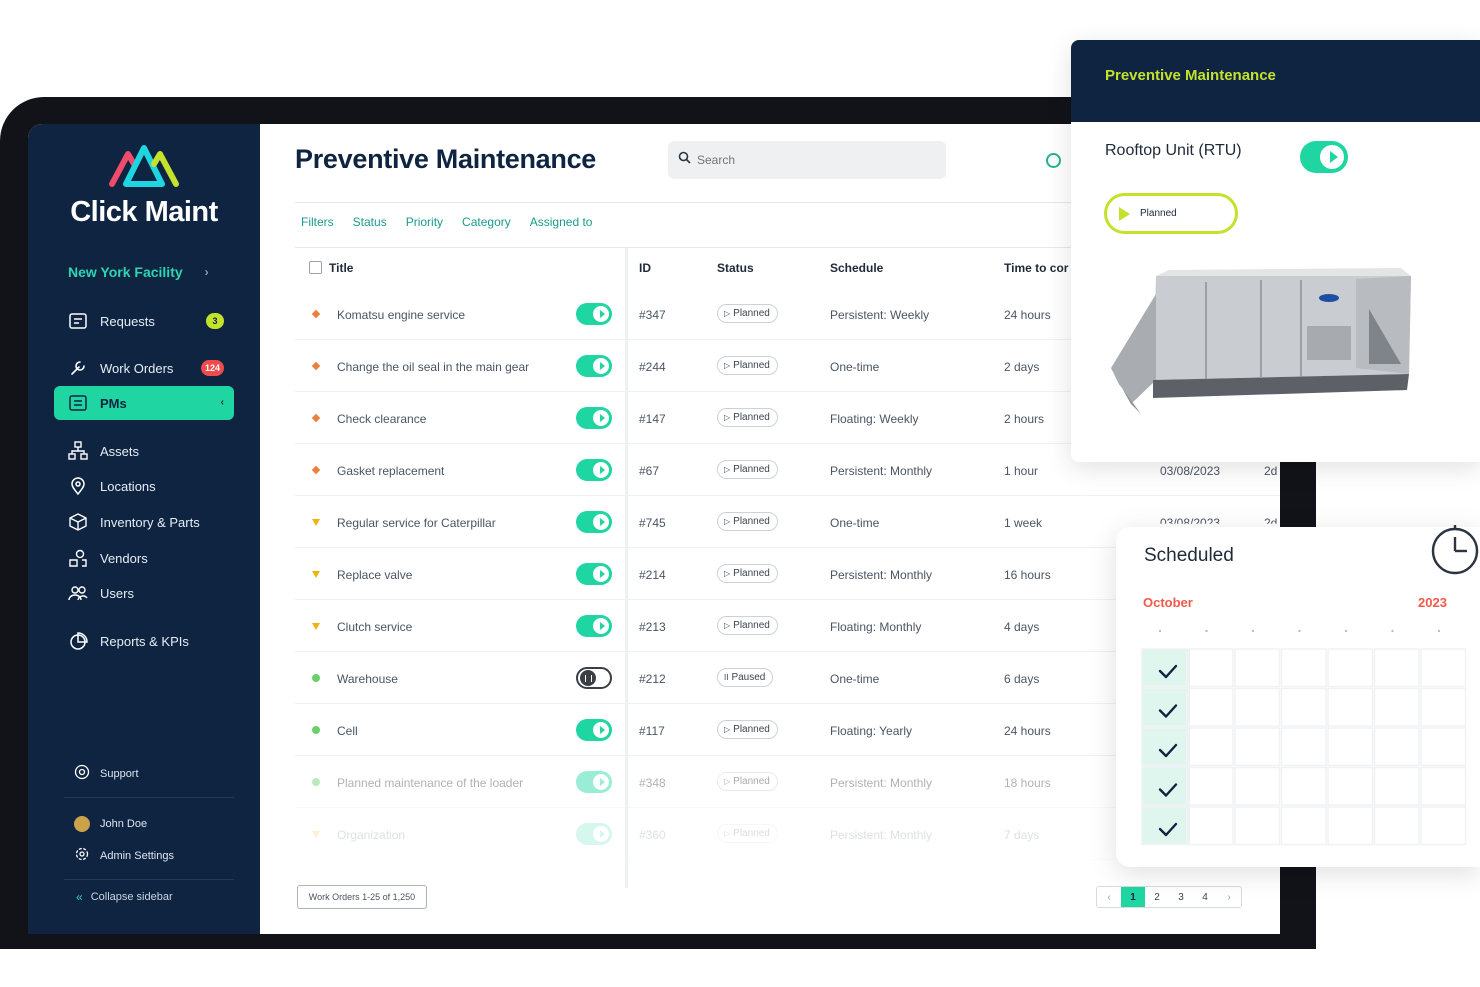 This screenshot has width=1480, height=987. What do you see at coordinates (430, 783) in the screenshot?
I see `row-title: Planned maintenance of the loader` at bounding box center [430, 783].